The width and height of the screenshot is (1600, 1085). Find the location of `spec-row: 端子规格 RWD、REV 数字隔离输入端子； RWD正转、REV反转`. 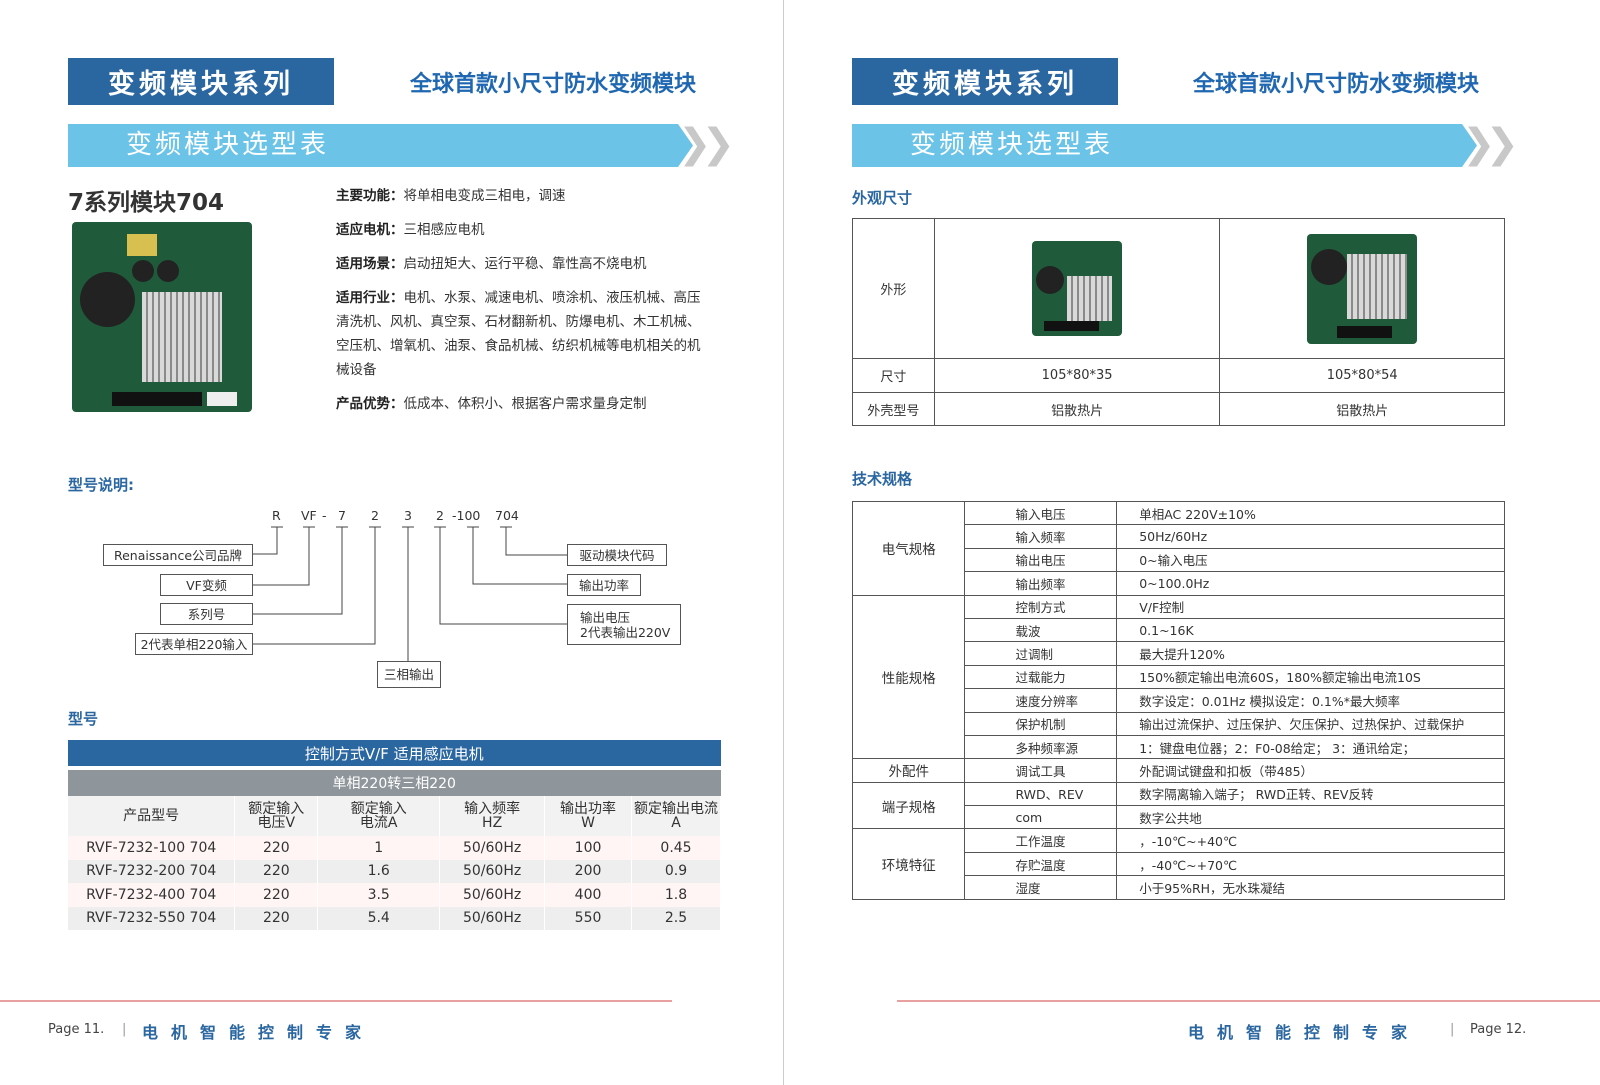

spec-row: 端子规格 RWD、REV 数字隔离输入端子； RWD正转、REV反转 is located at coordinates (1178, 805).